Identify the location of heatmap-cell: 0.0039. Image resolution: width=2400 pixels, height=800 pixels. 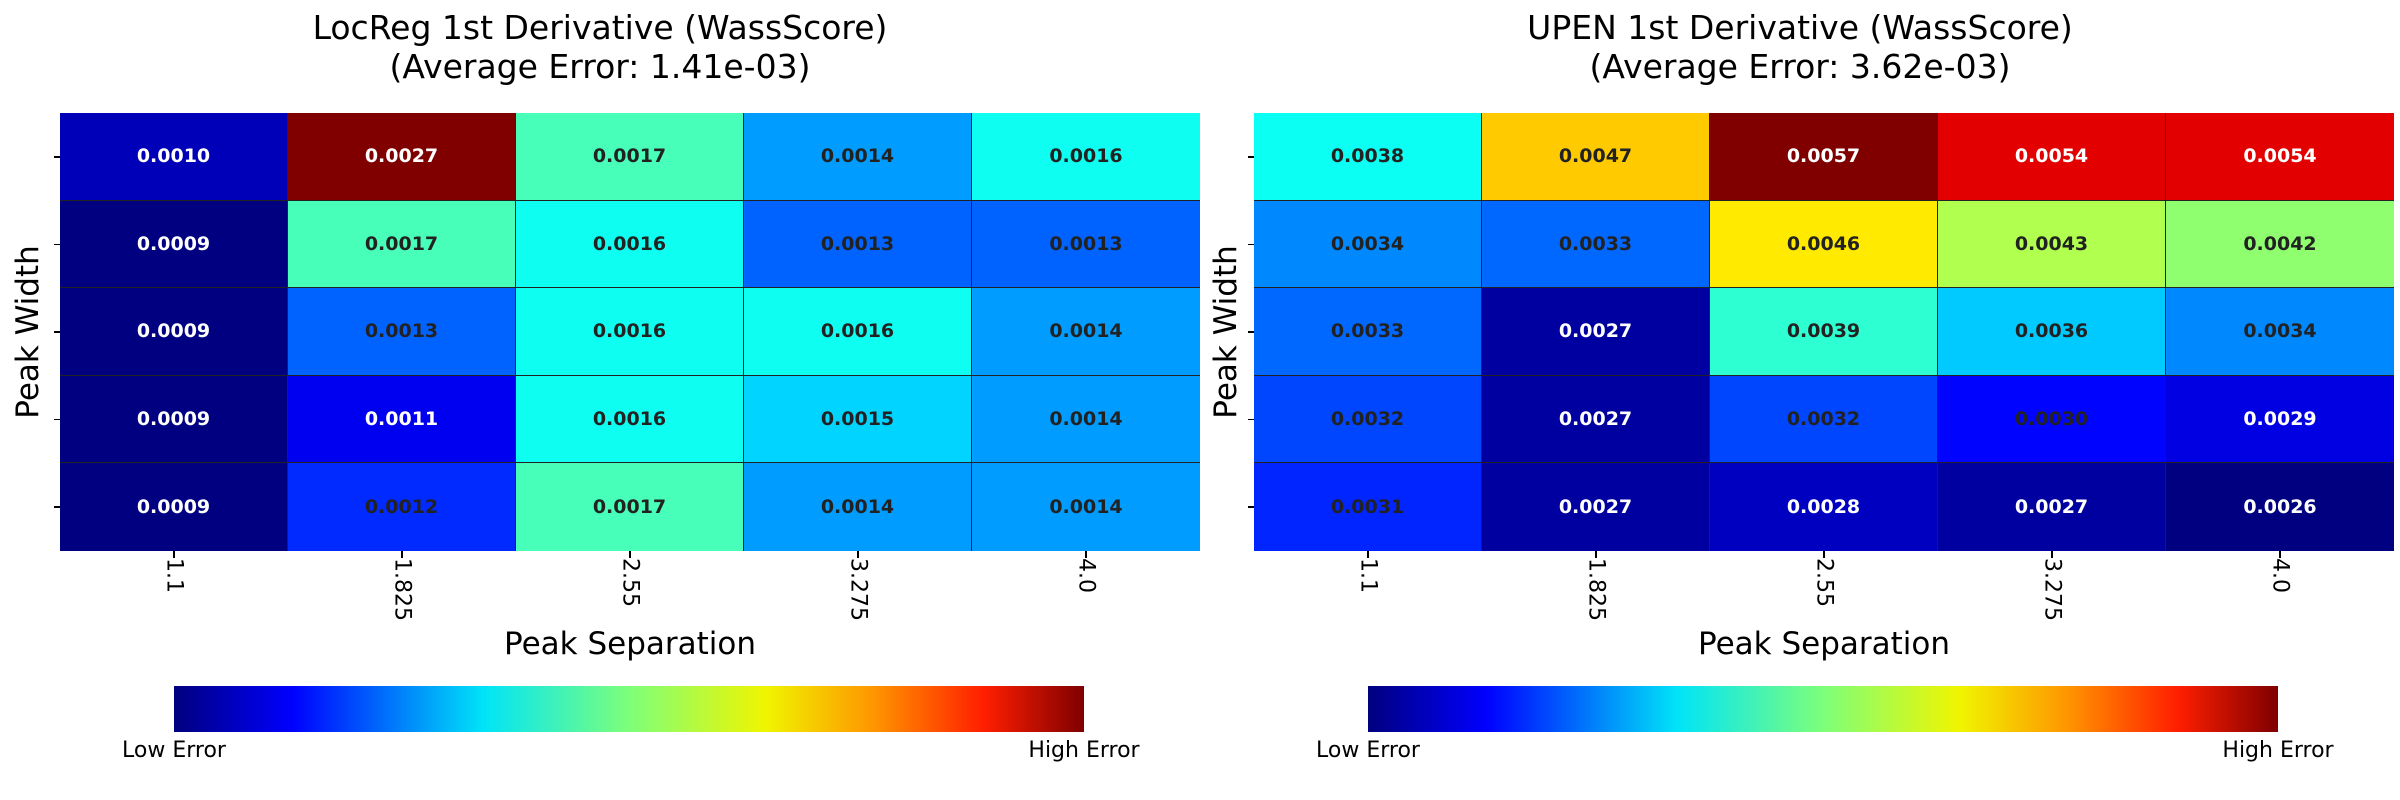
(1824, 332).